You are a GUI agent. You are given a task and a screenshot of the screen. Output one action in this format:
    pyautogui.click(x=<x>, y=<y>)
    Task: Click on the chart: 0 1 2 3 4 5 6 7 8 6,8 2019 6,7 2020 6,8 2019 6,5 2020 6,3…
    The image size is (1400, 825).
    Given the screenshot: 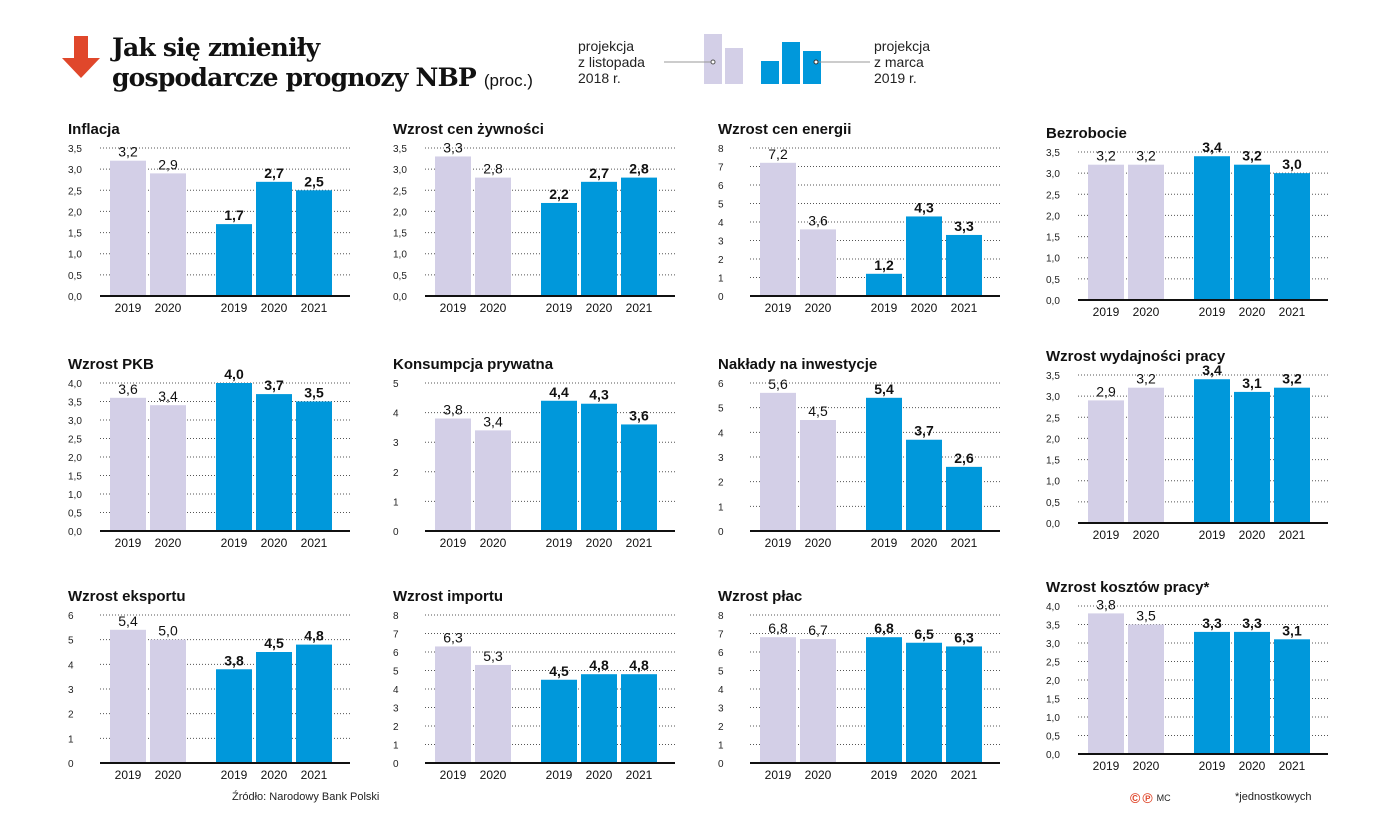 What is the action you would take?
    pyautogui.click(x=860, y=687)
    